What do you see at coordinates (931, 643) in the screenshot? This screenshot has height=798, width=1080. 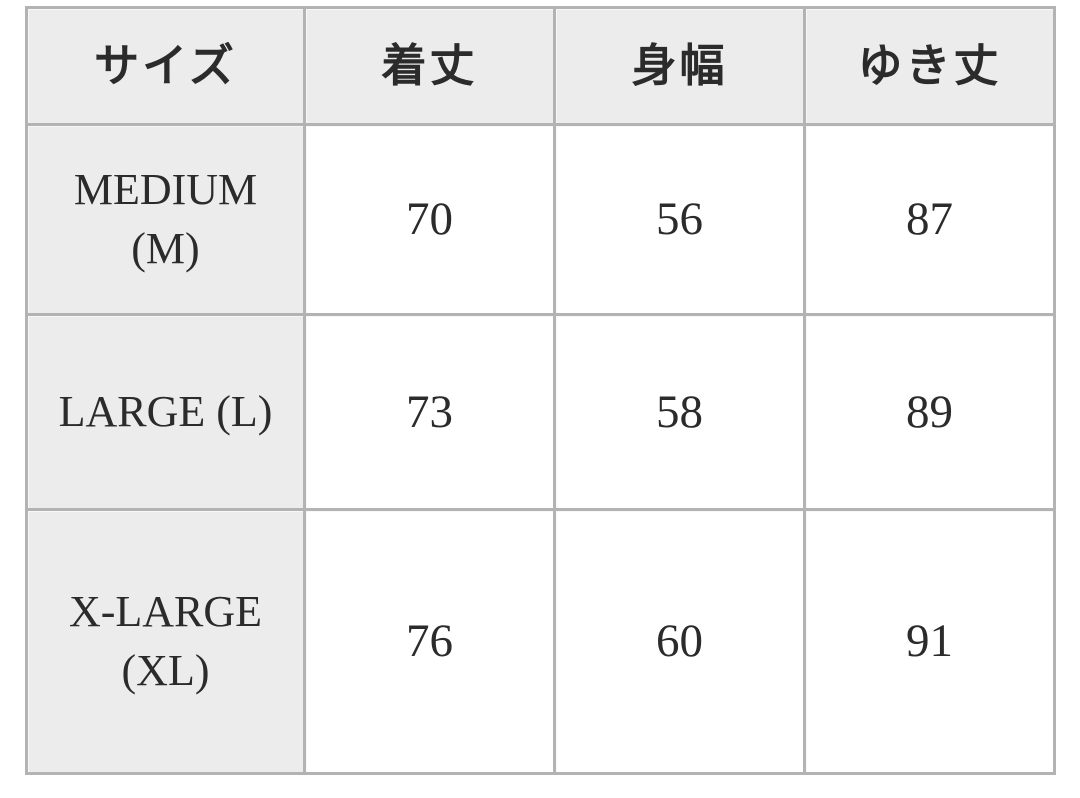 I see `cell-xlarge-sleeve-length: 91` at bounding box center [931, 643].